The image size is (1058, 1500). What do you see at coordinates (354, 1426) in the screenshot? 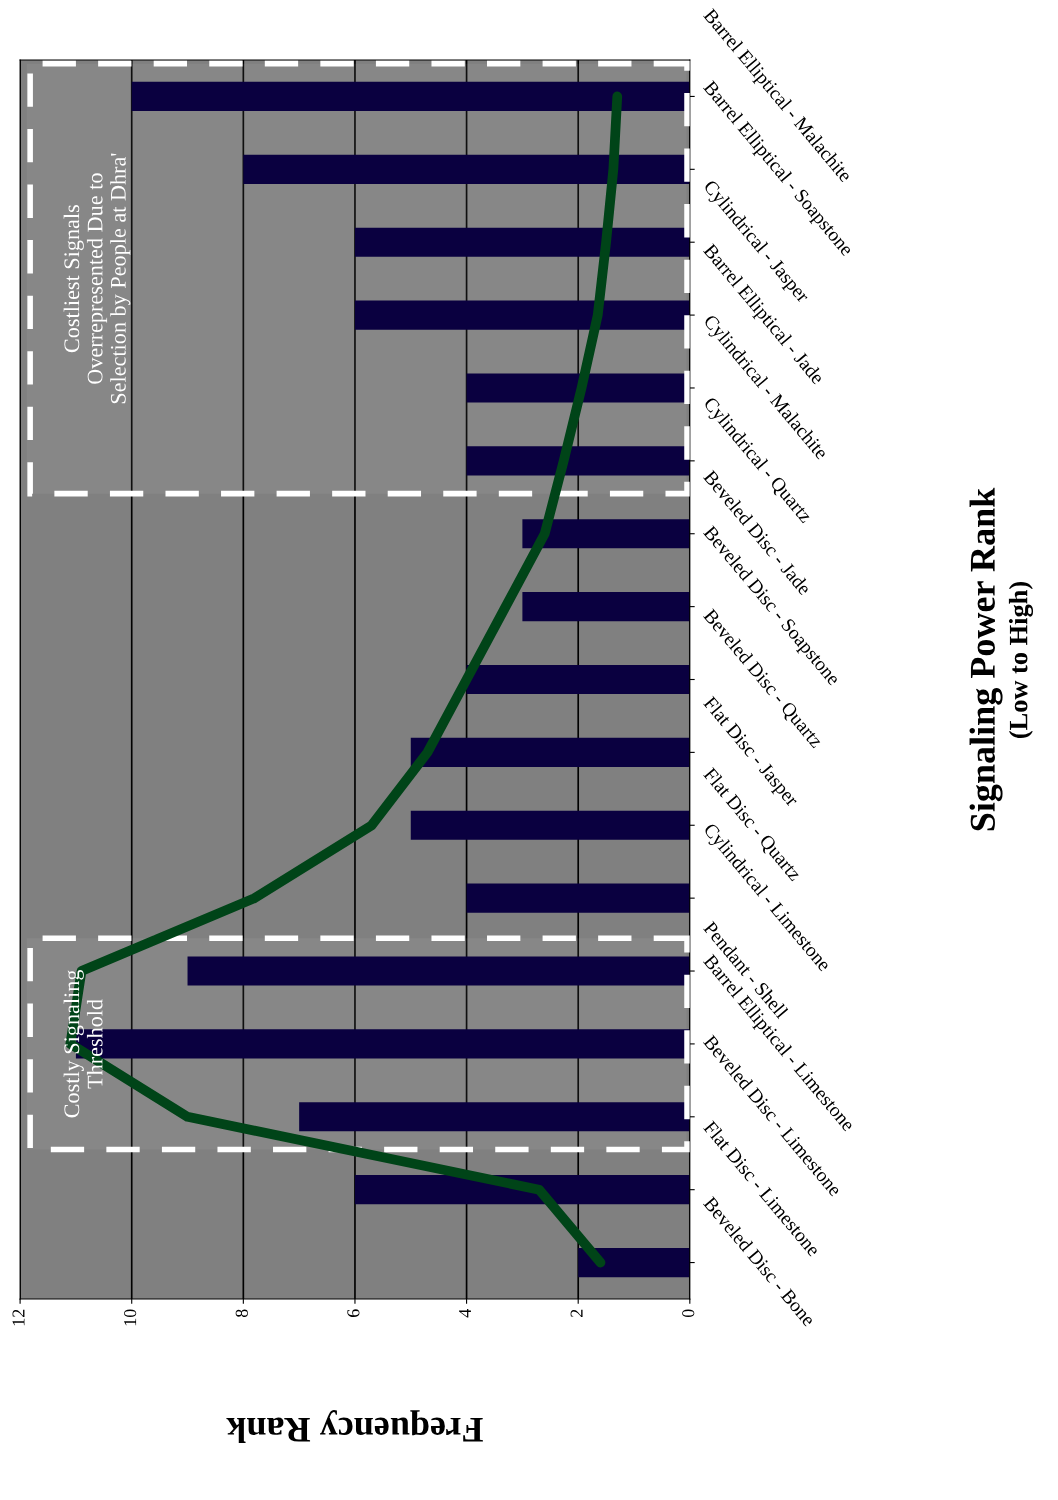
I see `x-axis-title: Frequency Rank` at bounding box center [354, 1426].